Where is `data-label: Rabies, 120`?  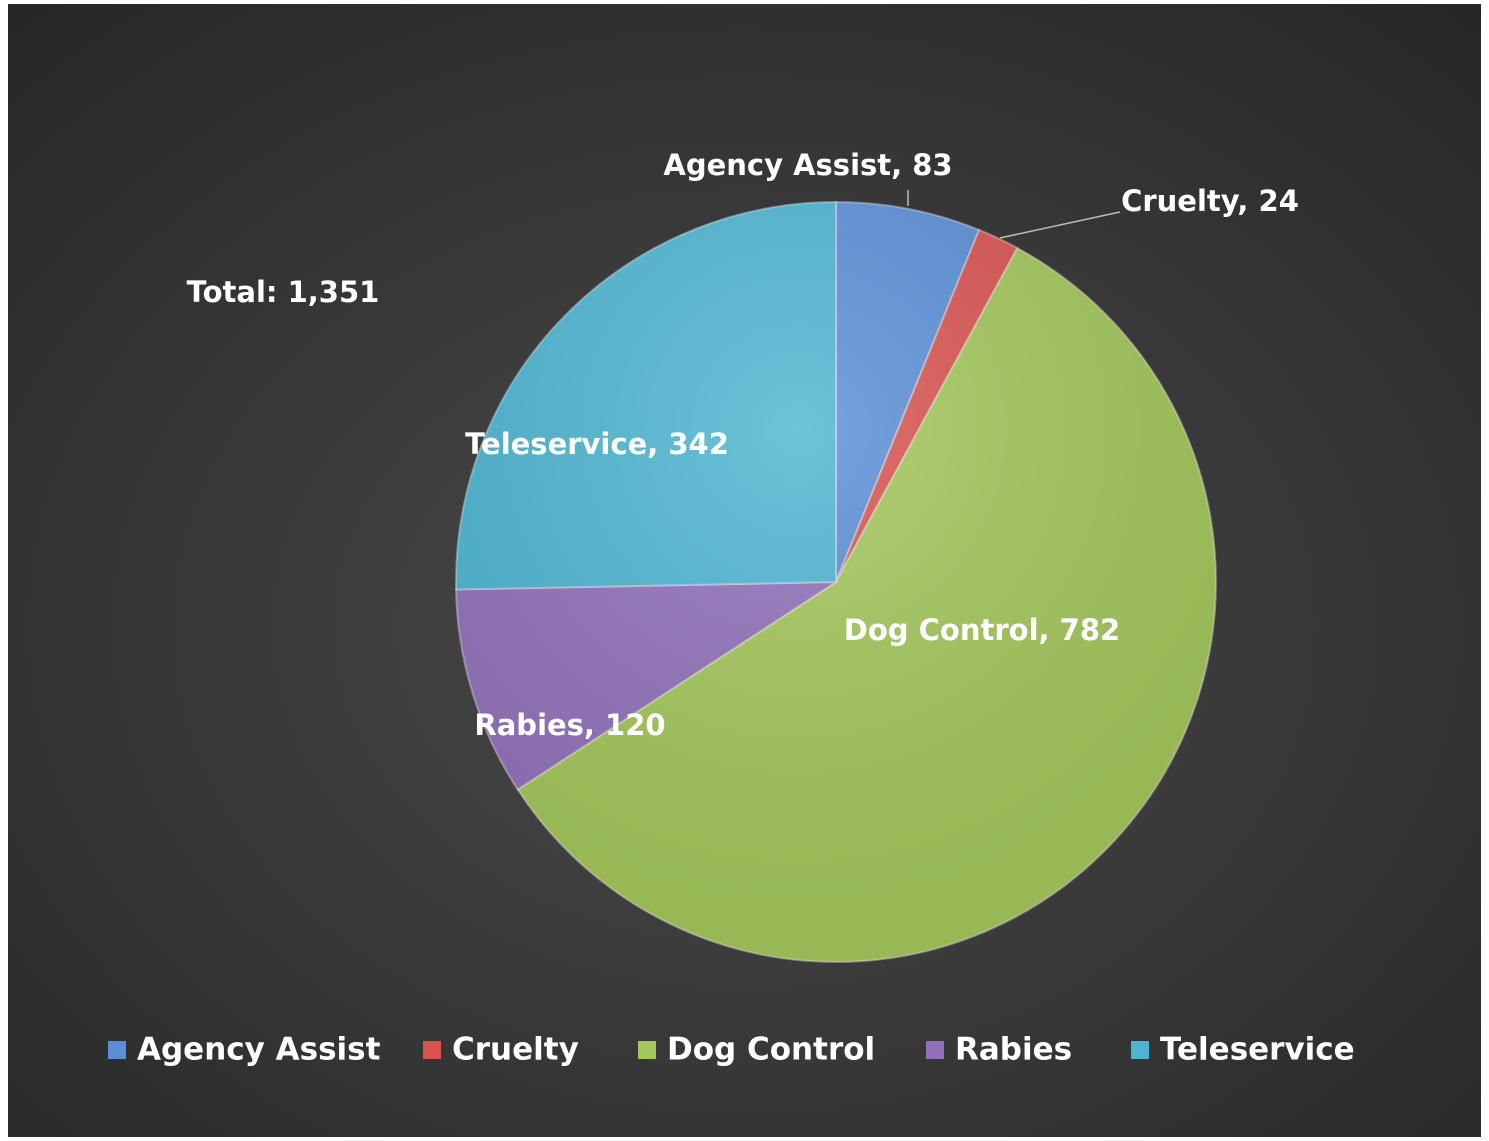 data-label: Rabies, 120 is located at coordinates (569, 725).